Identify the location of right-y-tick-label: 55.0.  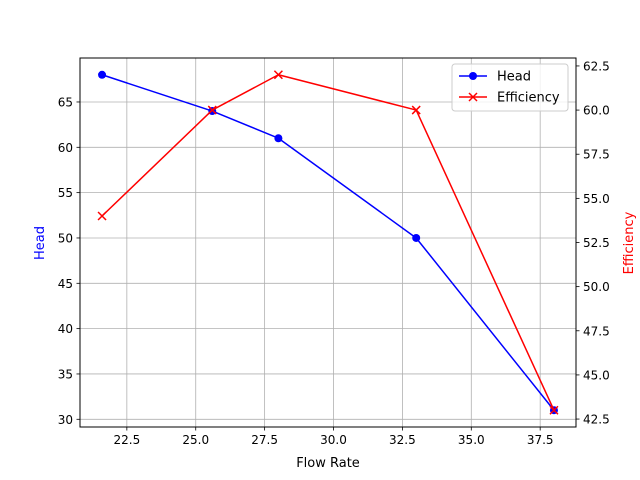
(596, 199).